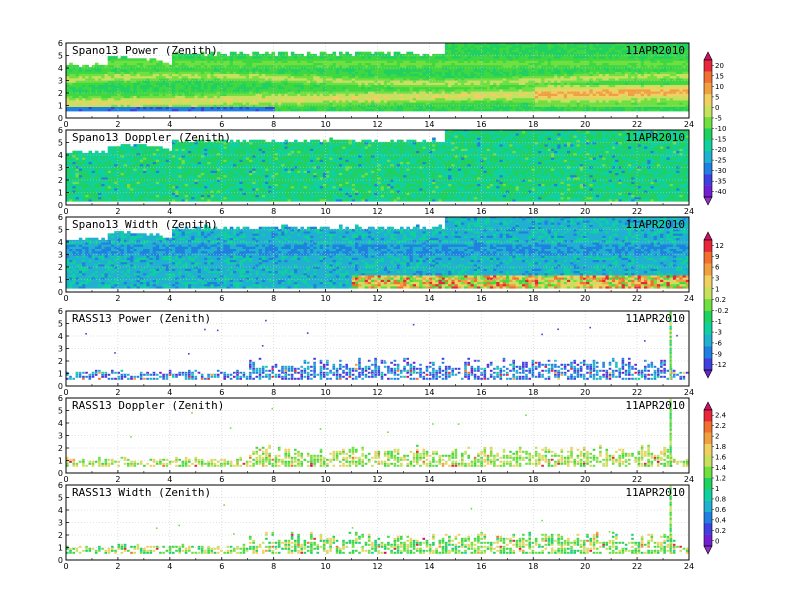 This screenshot has width=792, height=612. I want to click on panel-title: Spano13 Width (Zenith), so click(145, 224).